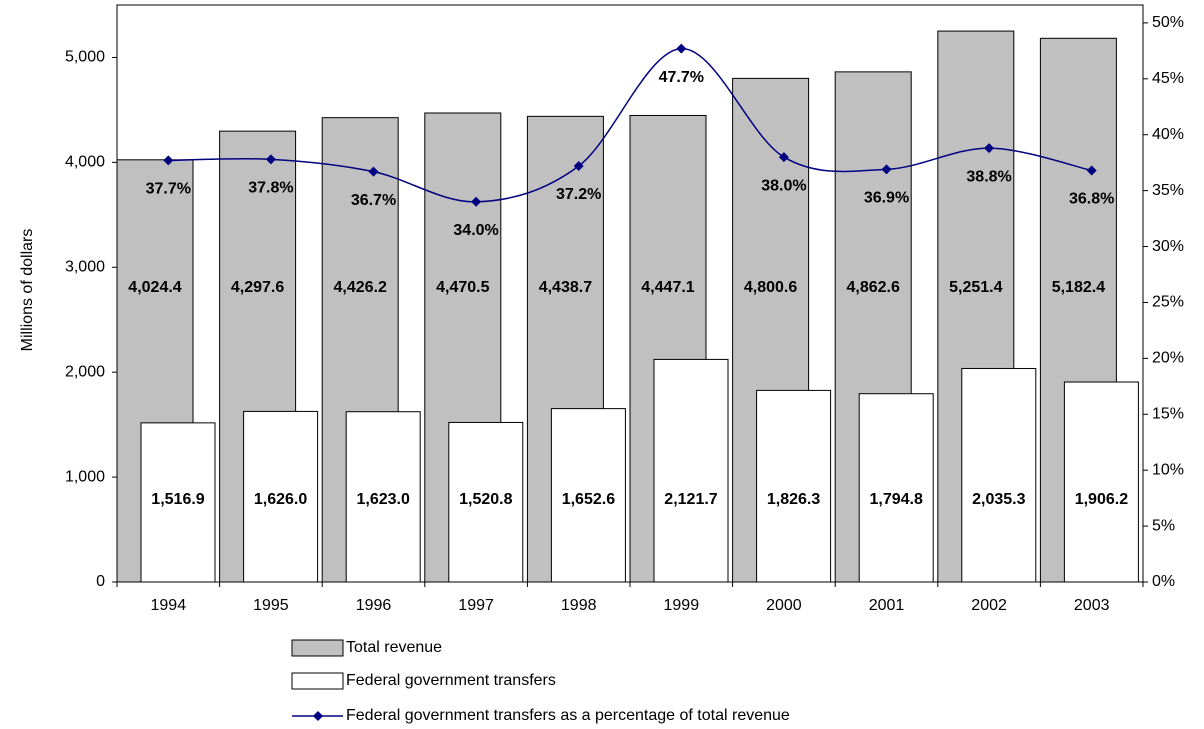  What do you see at coordinates (1163, 581) in the screenshot?
I see `y2-tick-label: 0%` at bounding box center [1163, 581].